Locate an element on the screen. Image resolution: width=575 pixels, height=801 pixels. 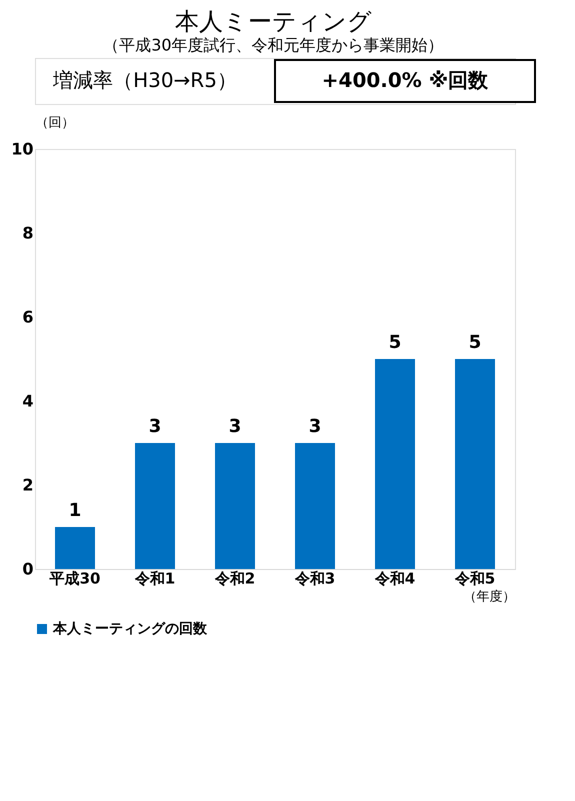
data-label: 1 is located at coordinates (75, 510).